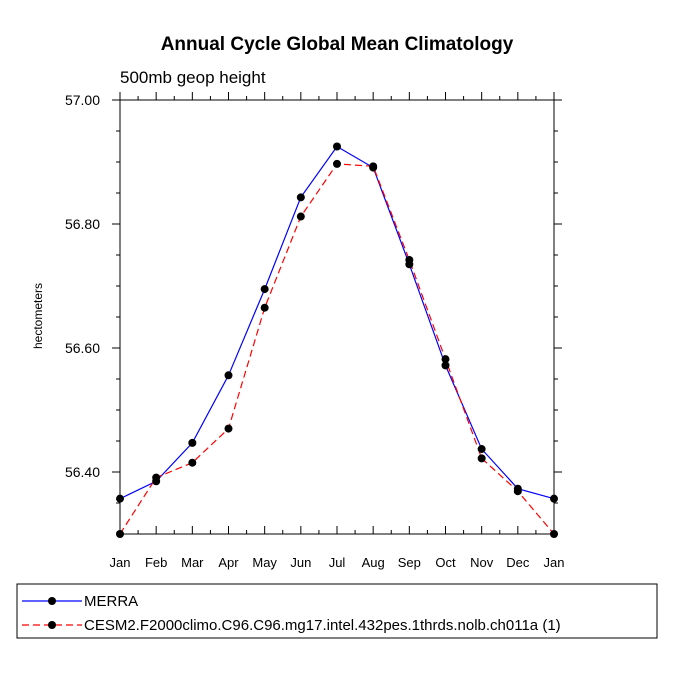 This screenshot has width=675, height=675. Describe the element at coordinates (192, 562) in the screenshot. I see `x-tick-label: Mar` at that location.